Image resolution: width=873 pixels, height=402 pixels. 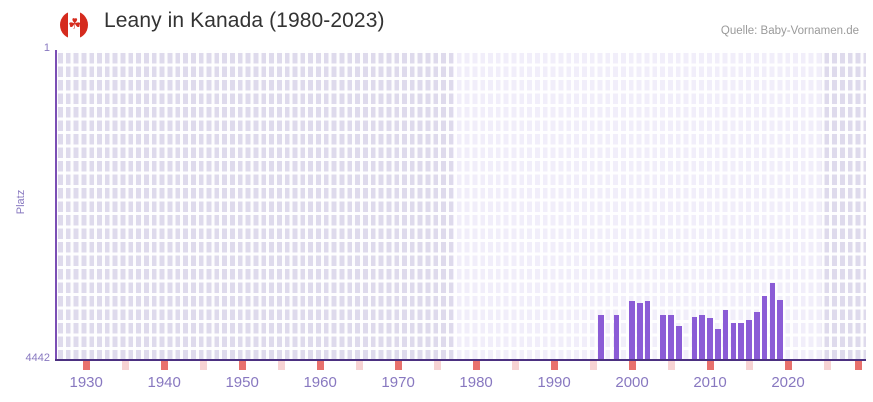 I want to click on x-tick-1995, so click(x=593, y=365).